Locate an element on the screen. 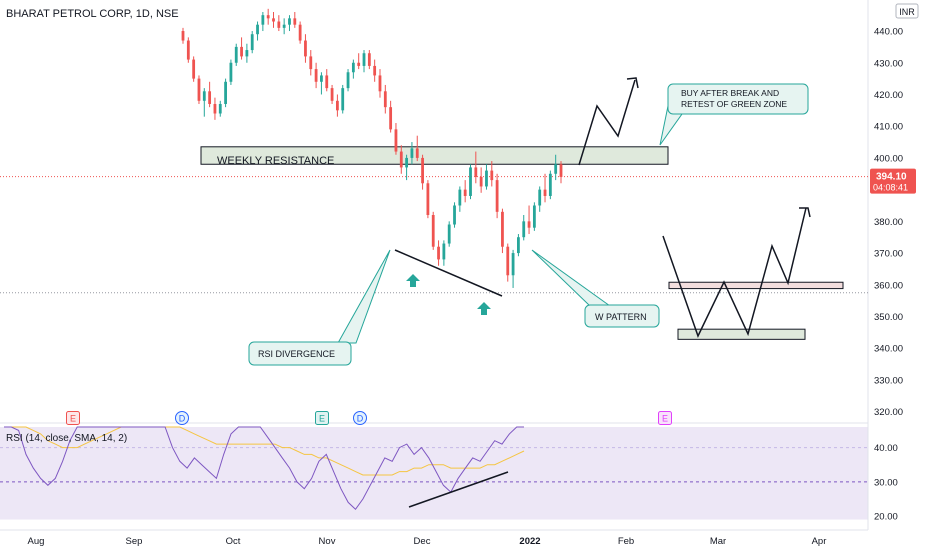 This screenshot has height=550, width=932. projected-breakout-arrowhead is located at coordinates (632, 83).